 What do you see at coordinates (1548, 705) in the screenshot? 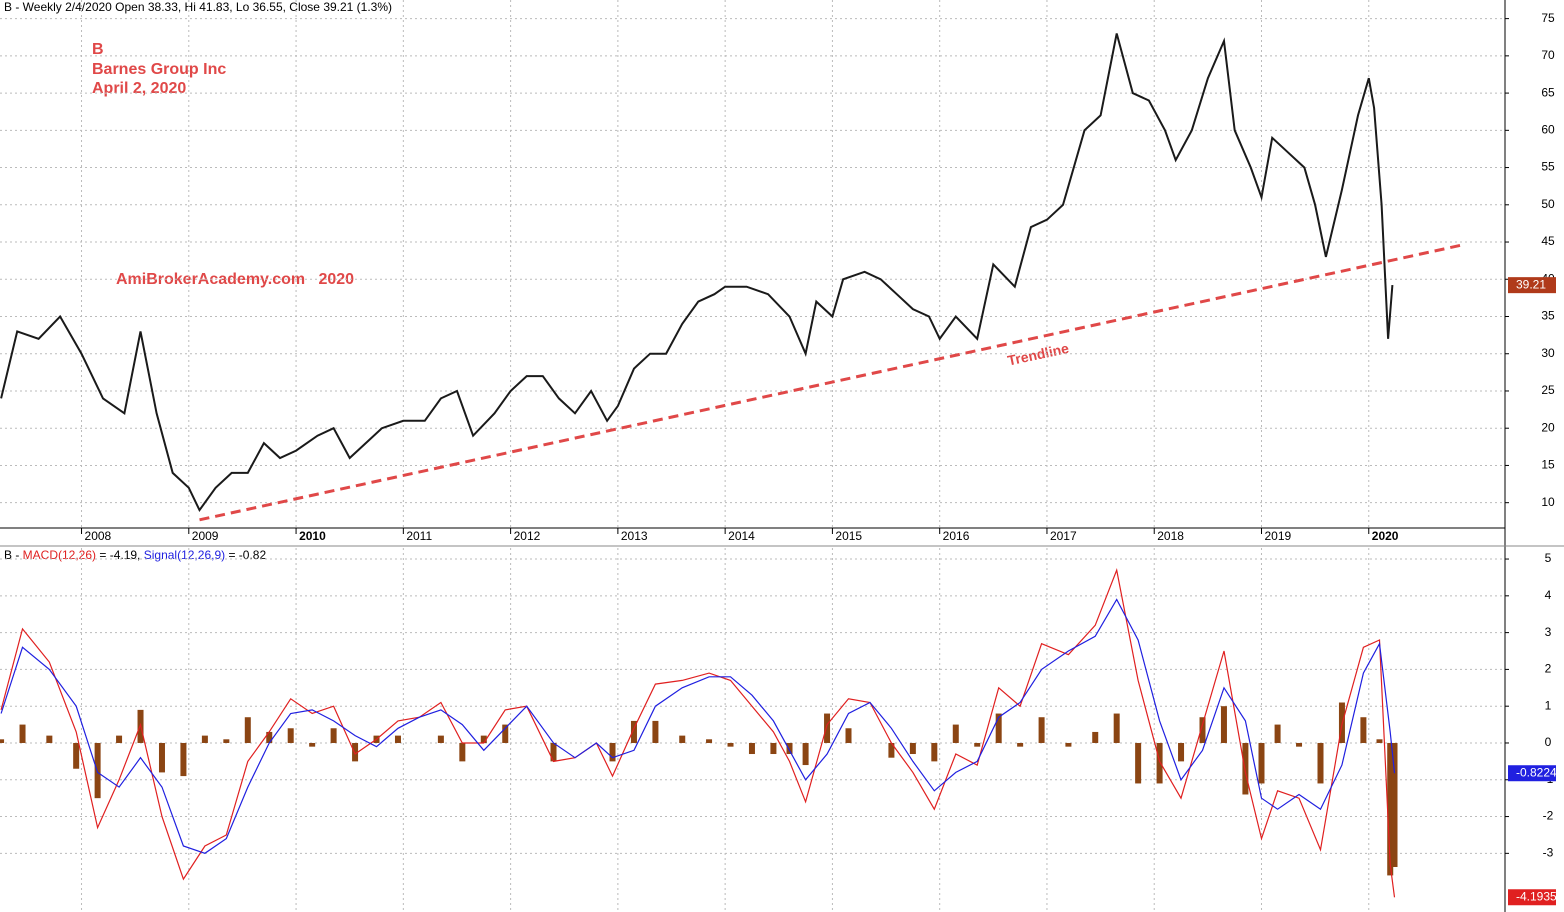
I see `y-tick-label: 1` at bounding box center [1548, 705].